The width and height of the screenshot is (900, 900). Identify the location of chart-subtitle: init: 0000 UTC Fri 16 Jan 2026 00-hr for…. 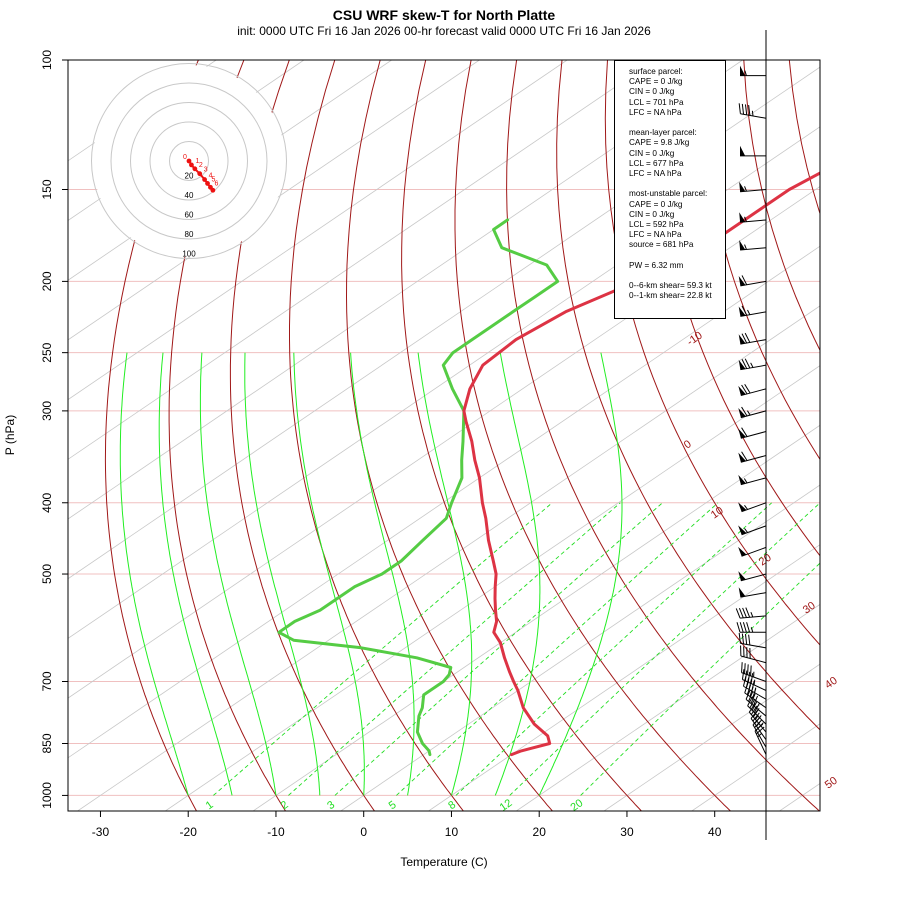
(444, 31).